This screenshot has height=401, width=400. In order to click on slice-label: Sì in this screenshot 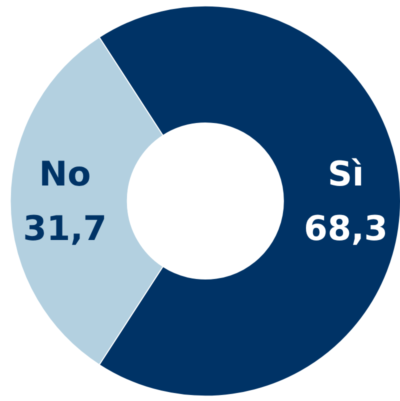, I will do `click(346, 174)`.